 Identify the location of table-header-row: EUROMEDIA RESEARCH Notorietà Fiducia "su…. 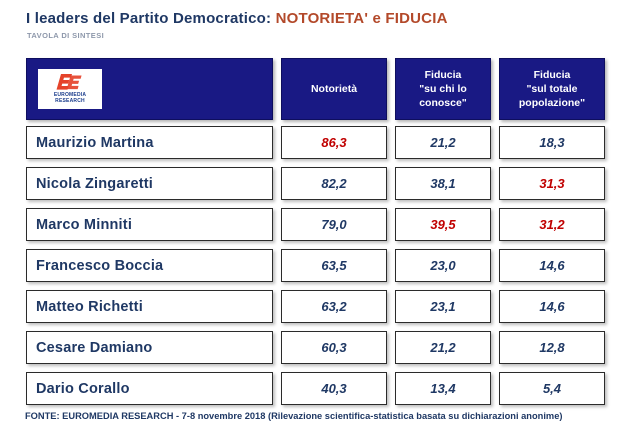
(315, 89).